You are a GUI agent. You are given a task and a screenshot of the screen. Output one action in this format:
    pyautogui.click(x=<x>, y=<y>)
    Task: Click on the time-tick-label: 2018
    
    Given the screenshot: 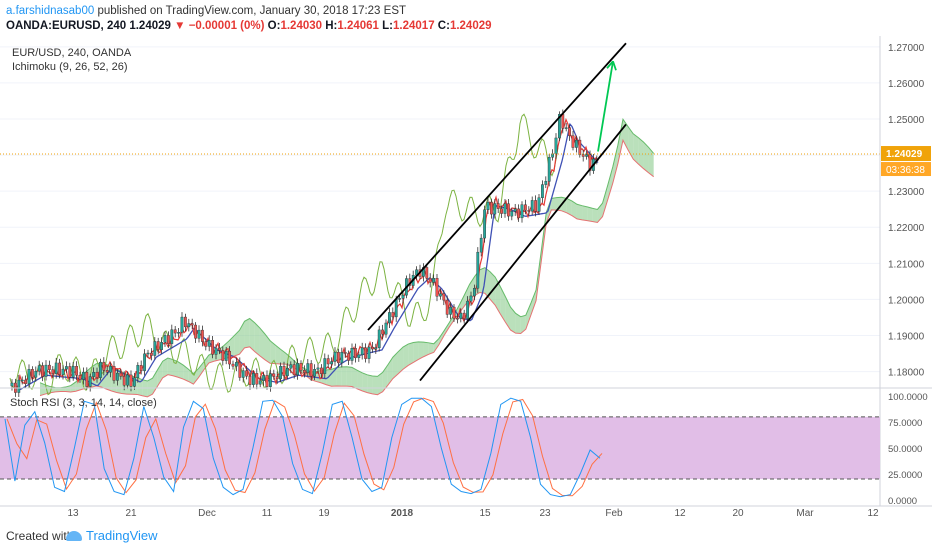 What is the action you would take?
    pyautogui.click(x=402, y=513)
    